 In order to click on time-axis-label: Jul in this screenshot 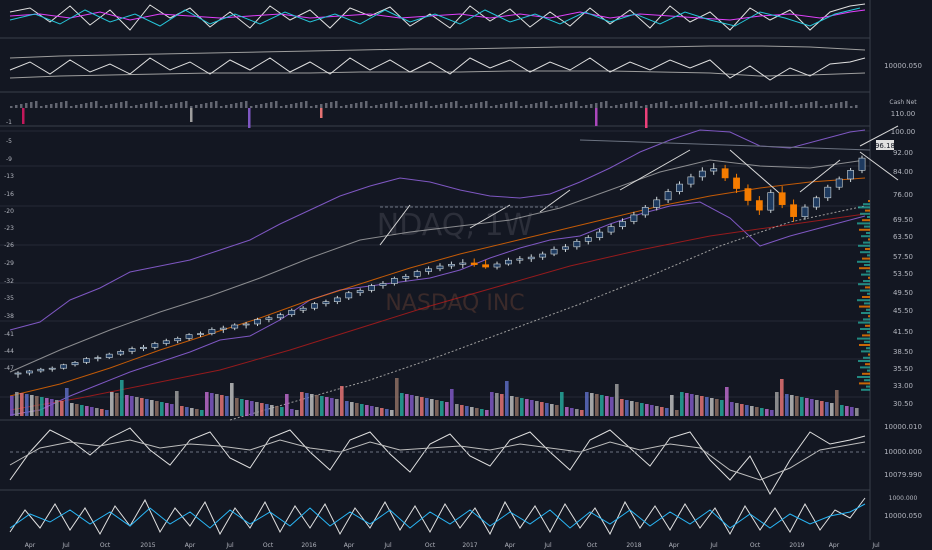, I will do `click(875, 545)`.